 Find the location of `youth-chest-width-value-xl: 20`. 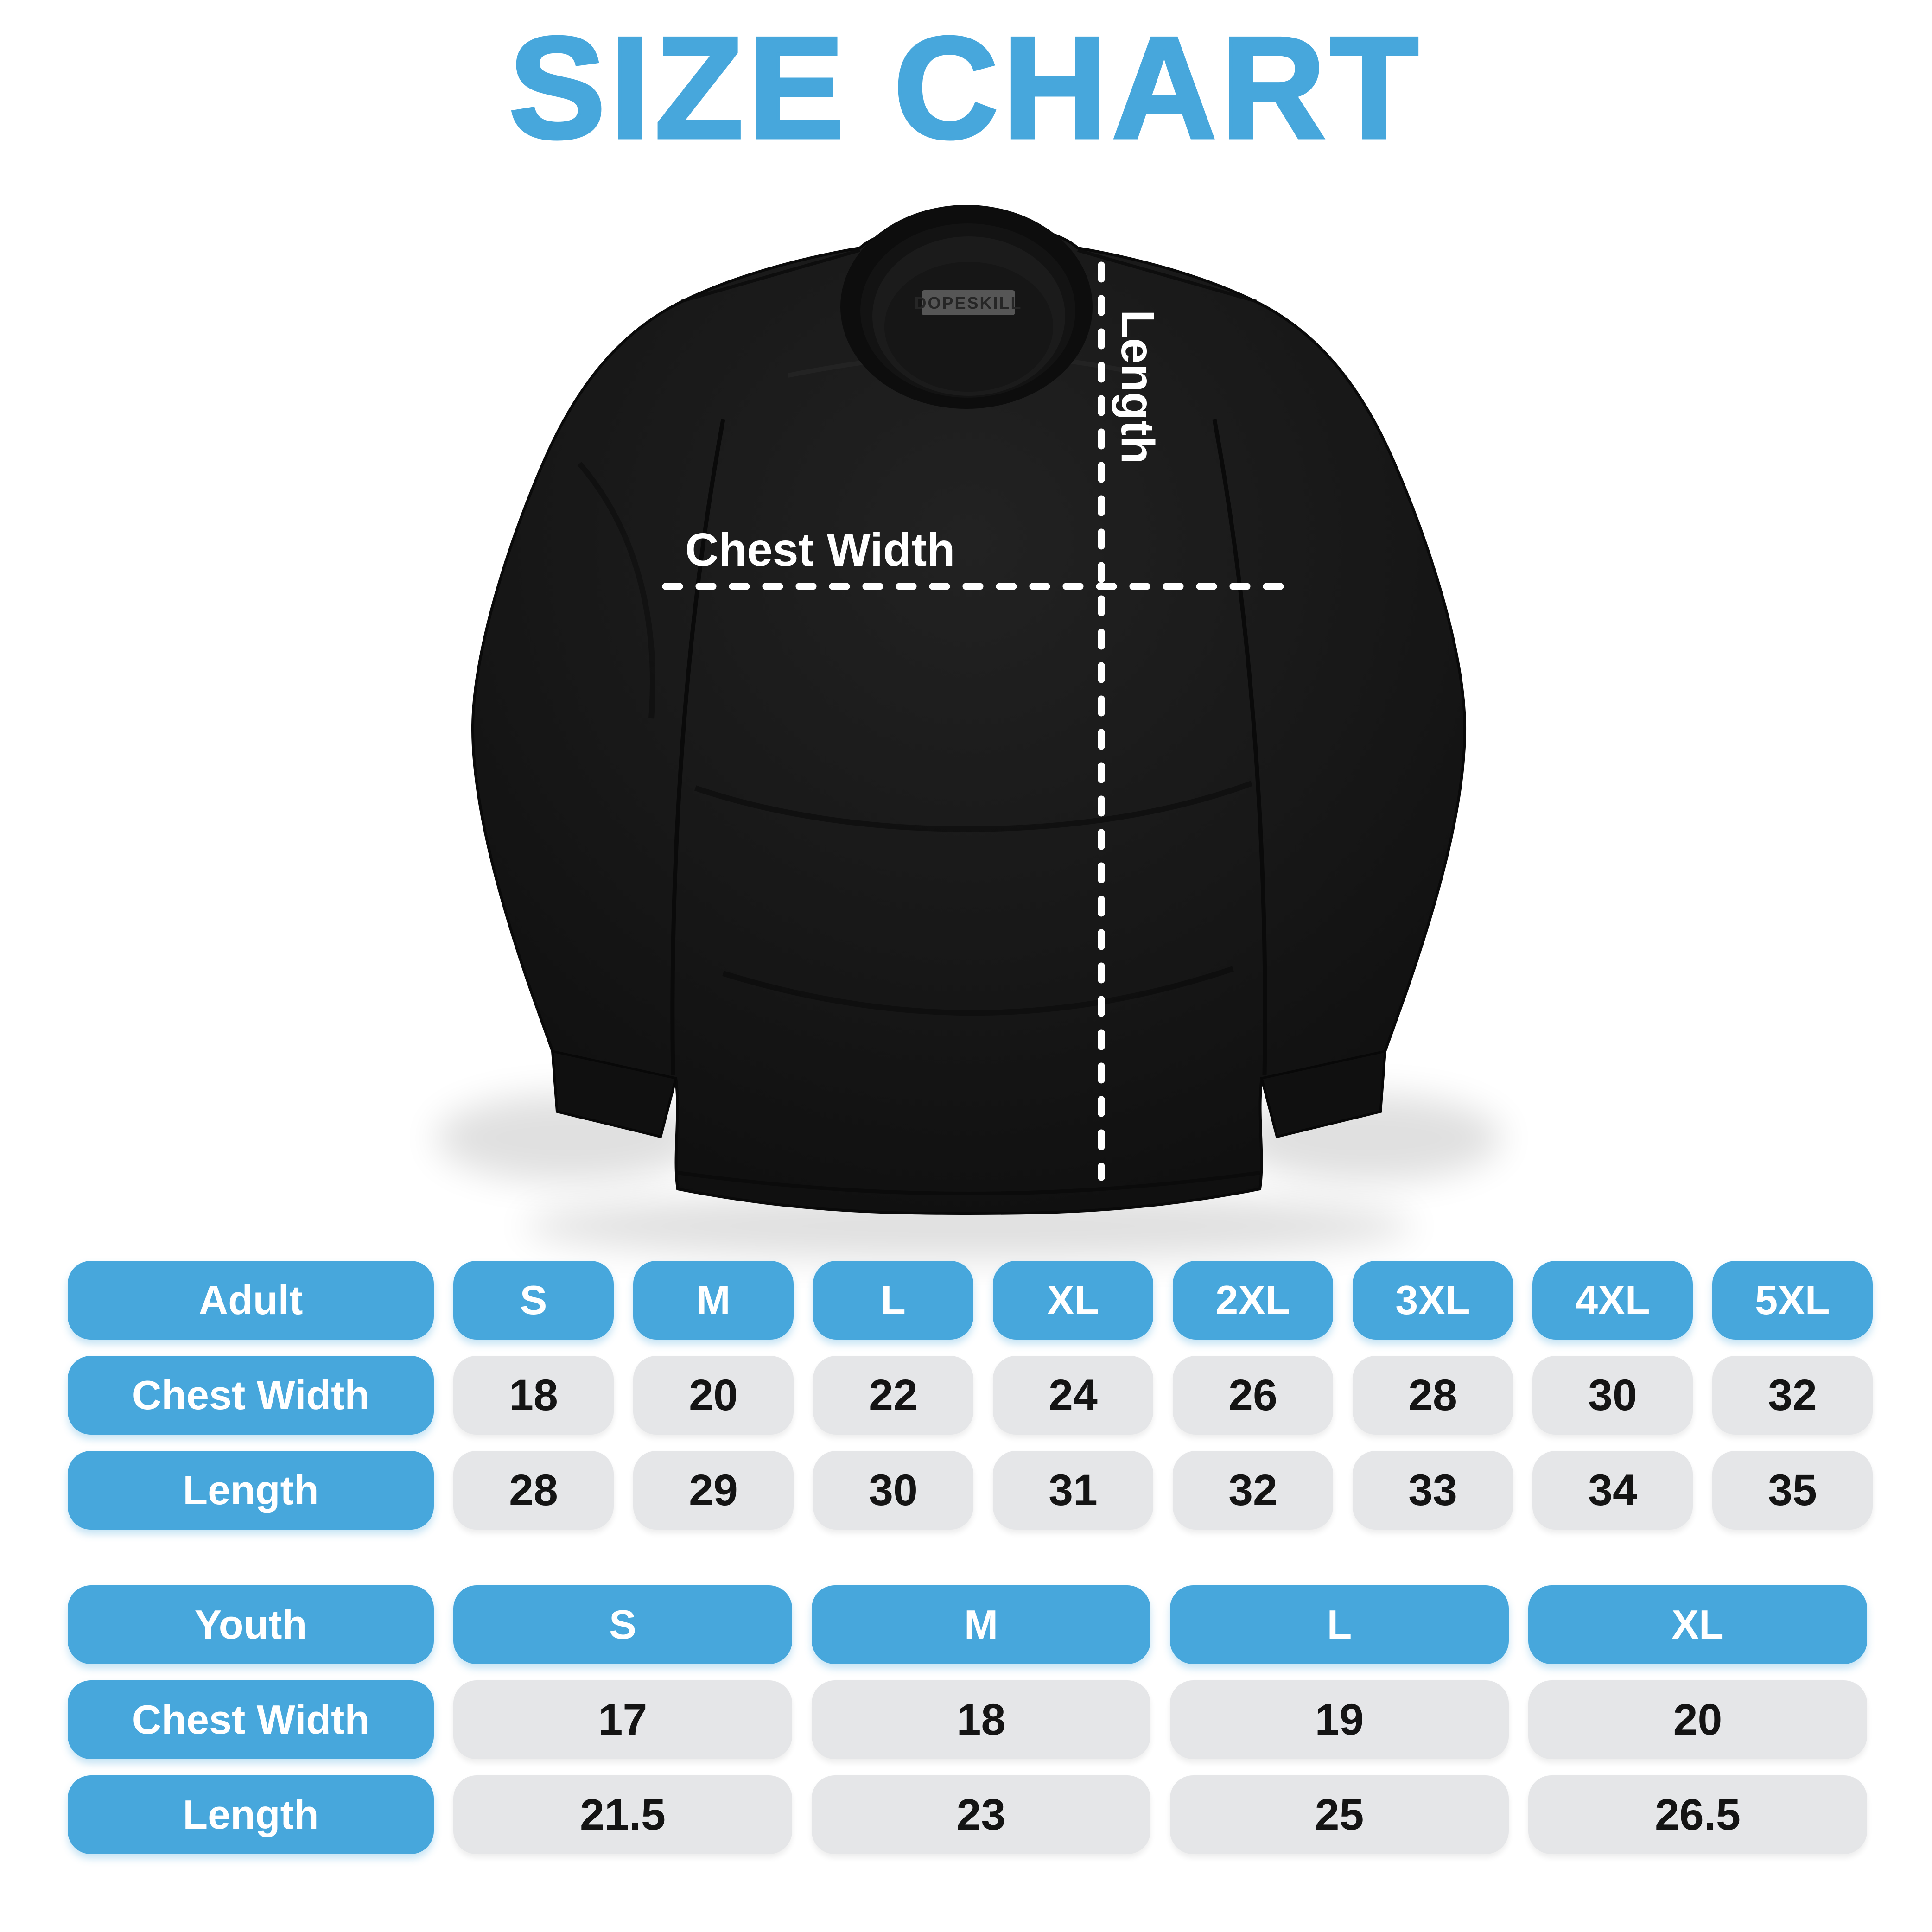

youth-chest-width-value-xl: 20 is located at coordinates (1697, 1719).